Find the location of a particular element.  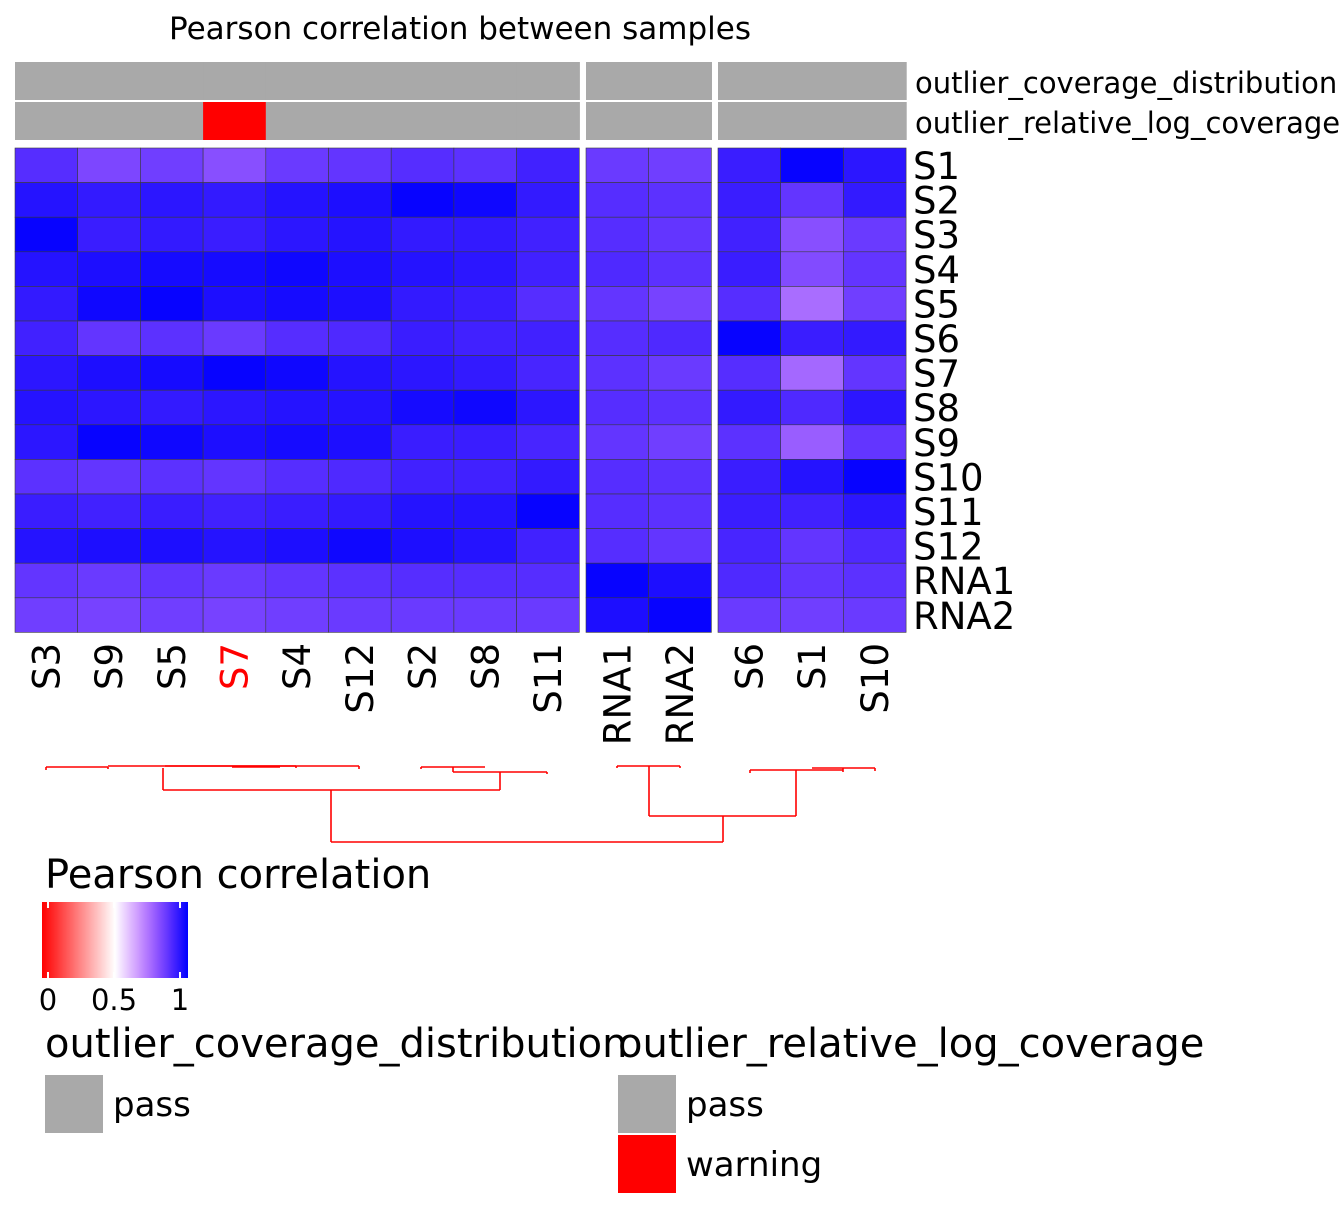

heatmap-cell-s8-rna1 is located at coordinates (617, 407).